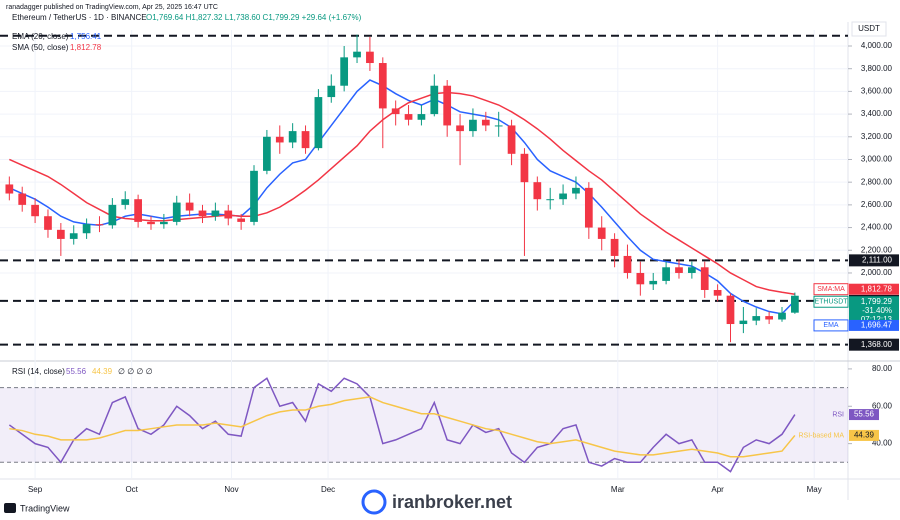 This screenshot has height=520, width=900. I want to click on level-label: 1,368.00, so click(877, 344).